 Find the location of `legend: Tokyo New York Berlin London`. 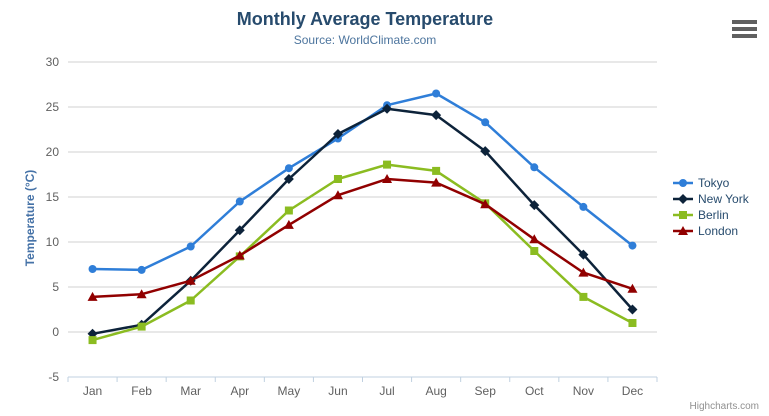

legend: Tokyo New York Berlin London is located at coordinates (711, 206).